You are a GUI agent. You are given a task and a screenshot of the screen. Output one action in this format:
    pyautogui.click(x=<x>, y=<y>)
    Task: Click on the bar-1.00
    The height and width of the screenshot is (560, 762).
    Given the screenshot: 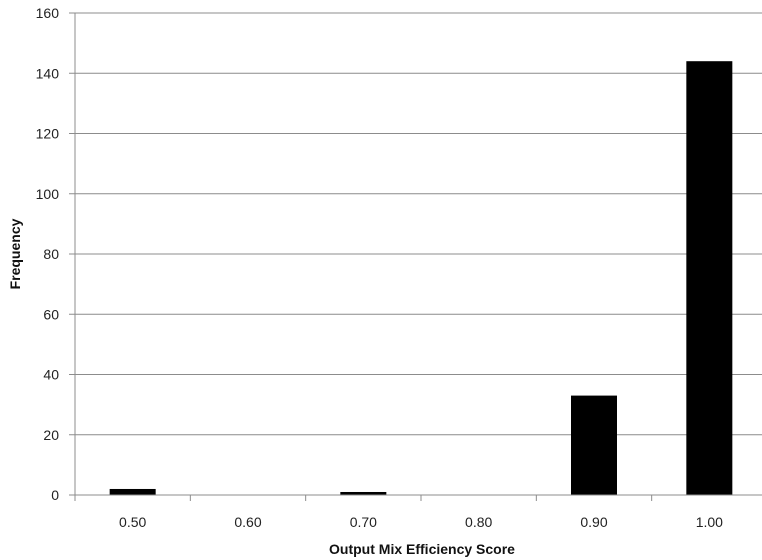 What is the action you would take?
    pyautogui.click(x=709, y=278)
    